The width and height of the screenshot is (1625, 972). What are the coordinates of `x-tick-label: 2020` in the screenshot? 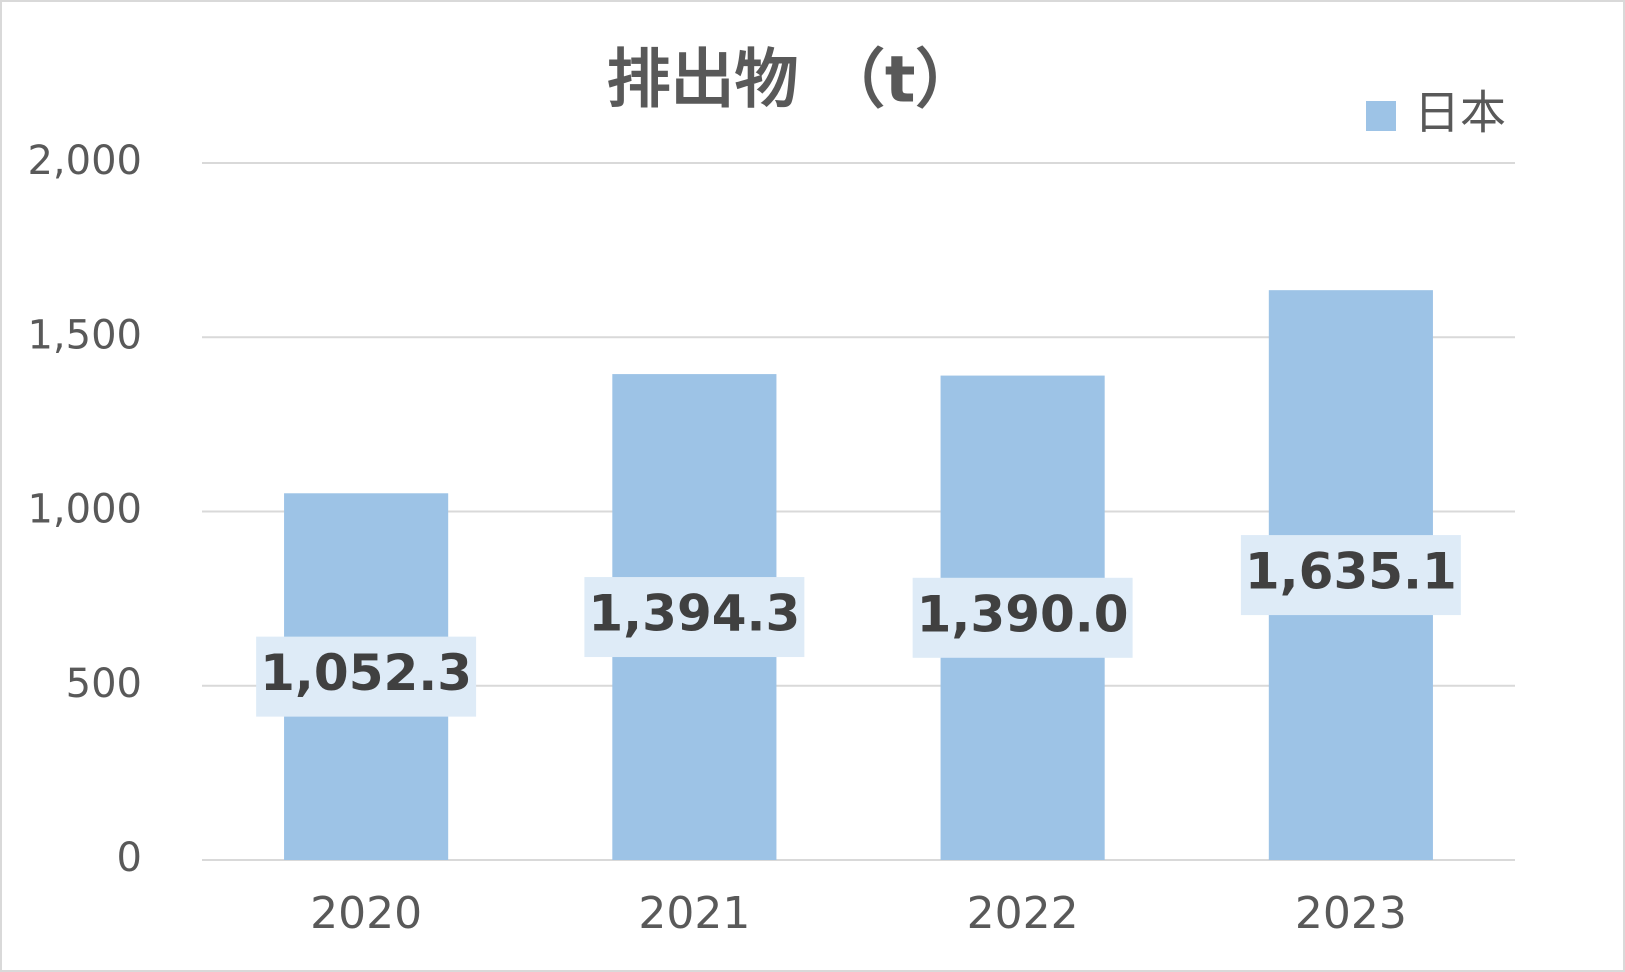 It's located at (366, 913).